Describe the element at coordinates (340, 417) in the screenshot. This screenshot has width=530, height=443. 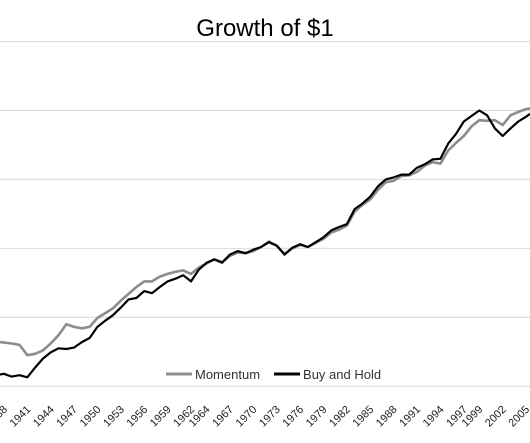
I see `x-tick-label-1982: 1982` at that location.